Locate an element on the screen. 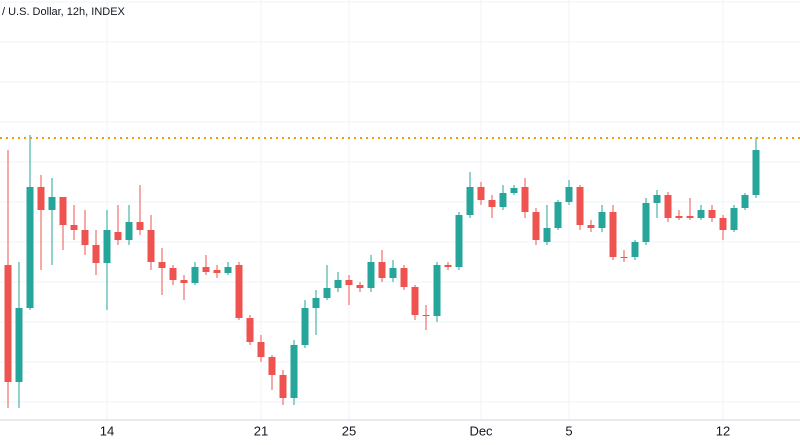  x-tick-label: 21 is located at coordinates (261, 430).